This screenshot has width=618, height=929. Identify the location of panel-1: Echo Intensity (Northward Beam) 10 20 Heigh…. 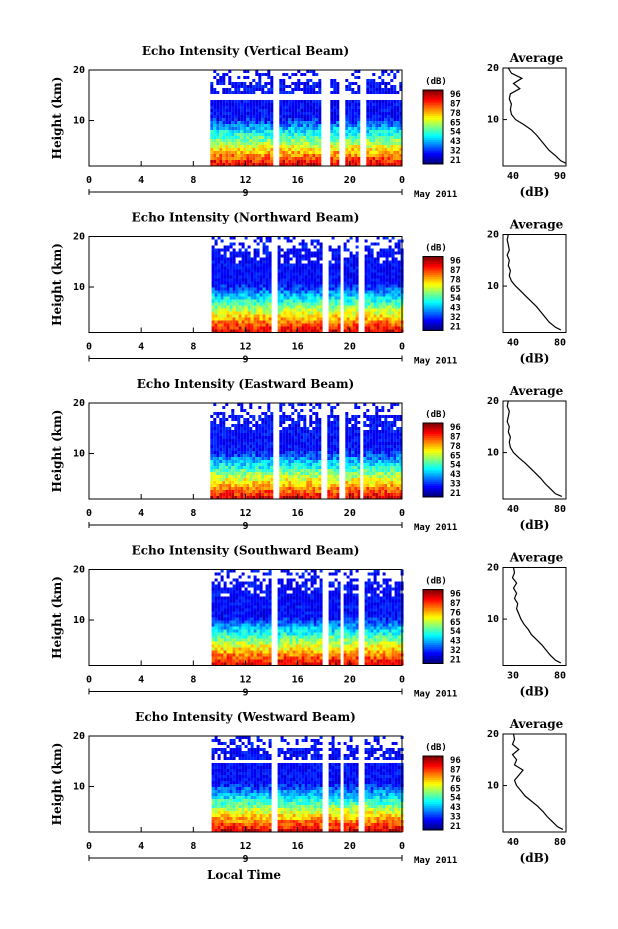
(308, 289).